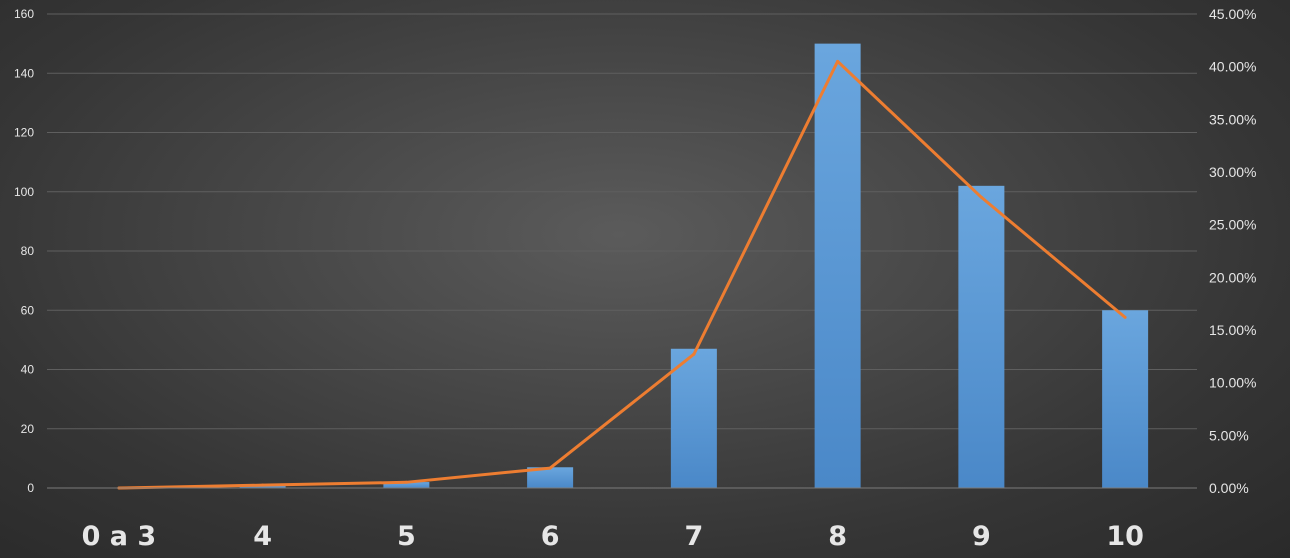 The width and height of the screenshot is (1290, 558). Describe the element at coordinates (28, 251) in the screenshot. I see `left-tick-label: 80` at that location.